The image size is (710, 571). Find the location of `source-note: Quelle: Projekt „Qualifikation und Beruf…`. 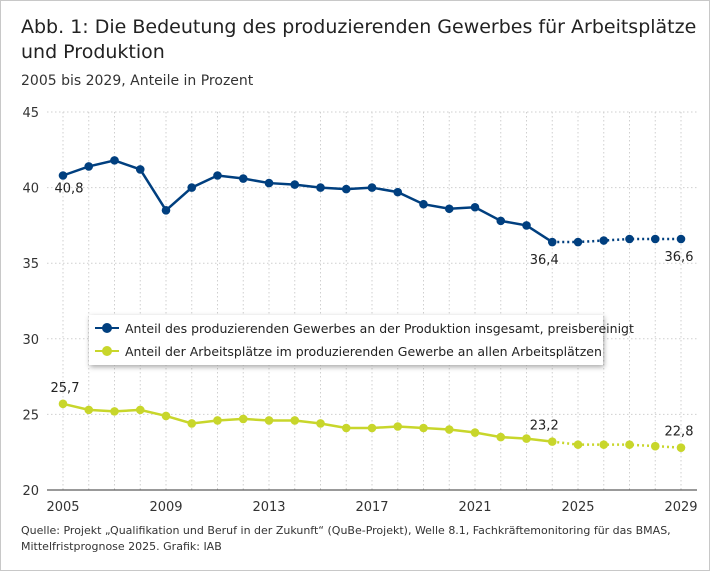

source-note: Quelle: Projekt „Qualifikation und Beruf… is located at coordinates (346, 538).